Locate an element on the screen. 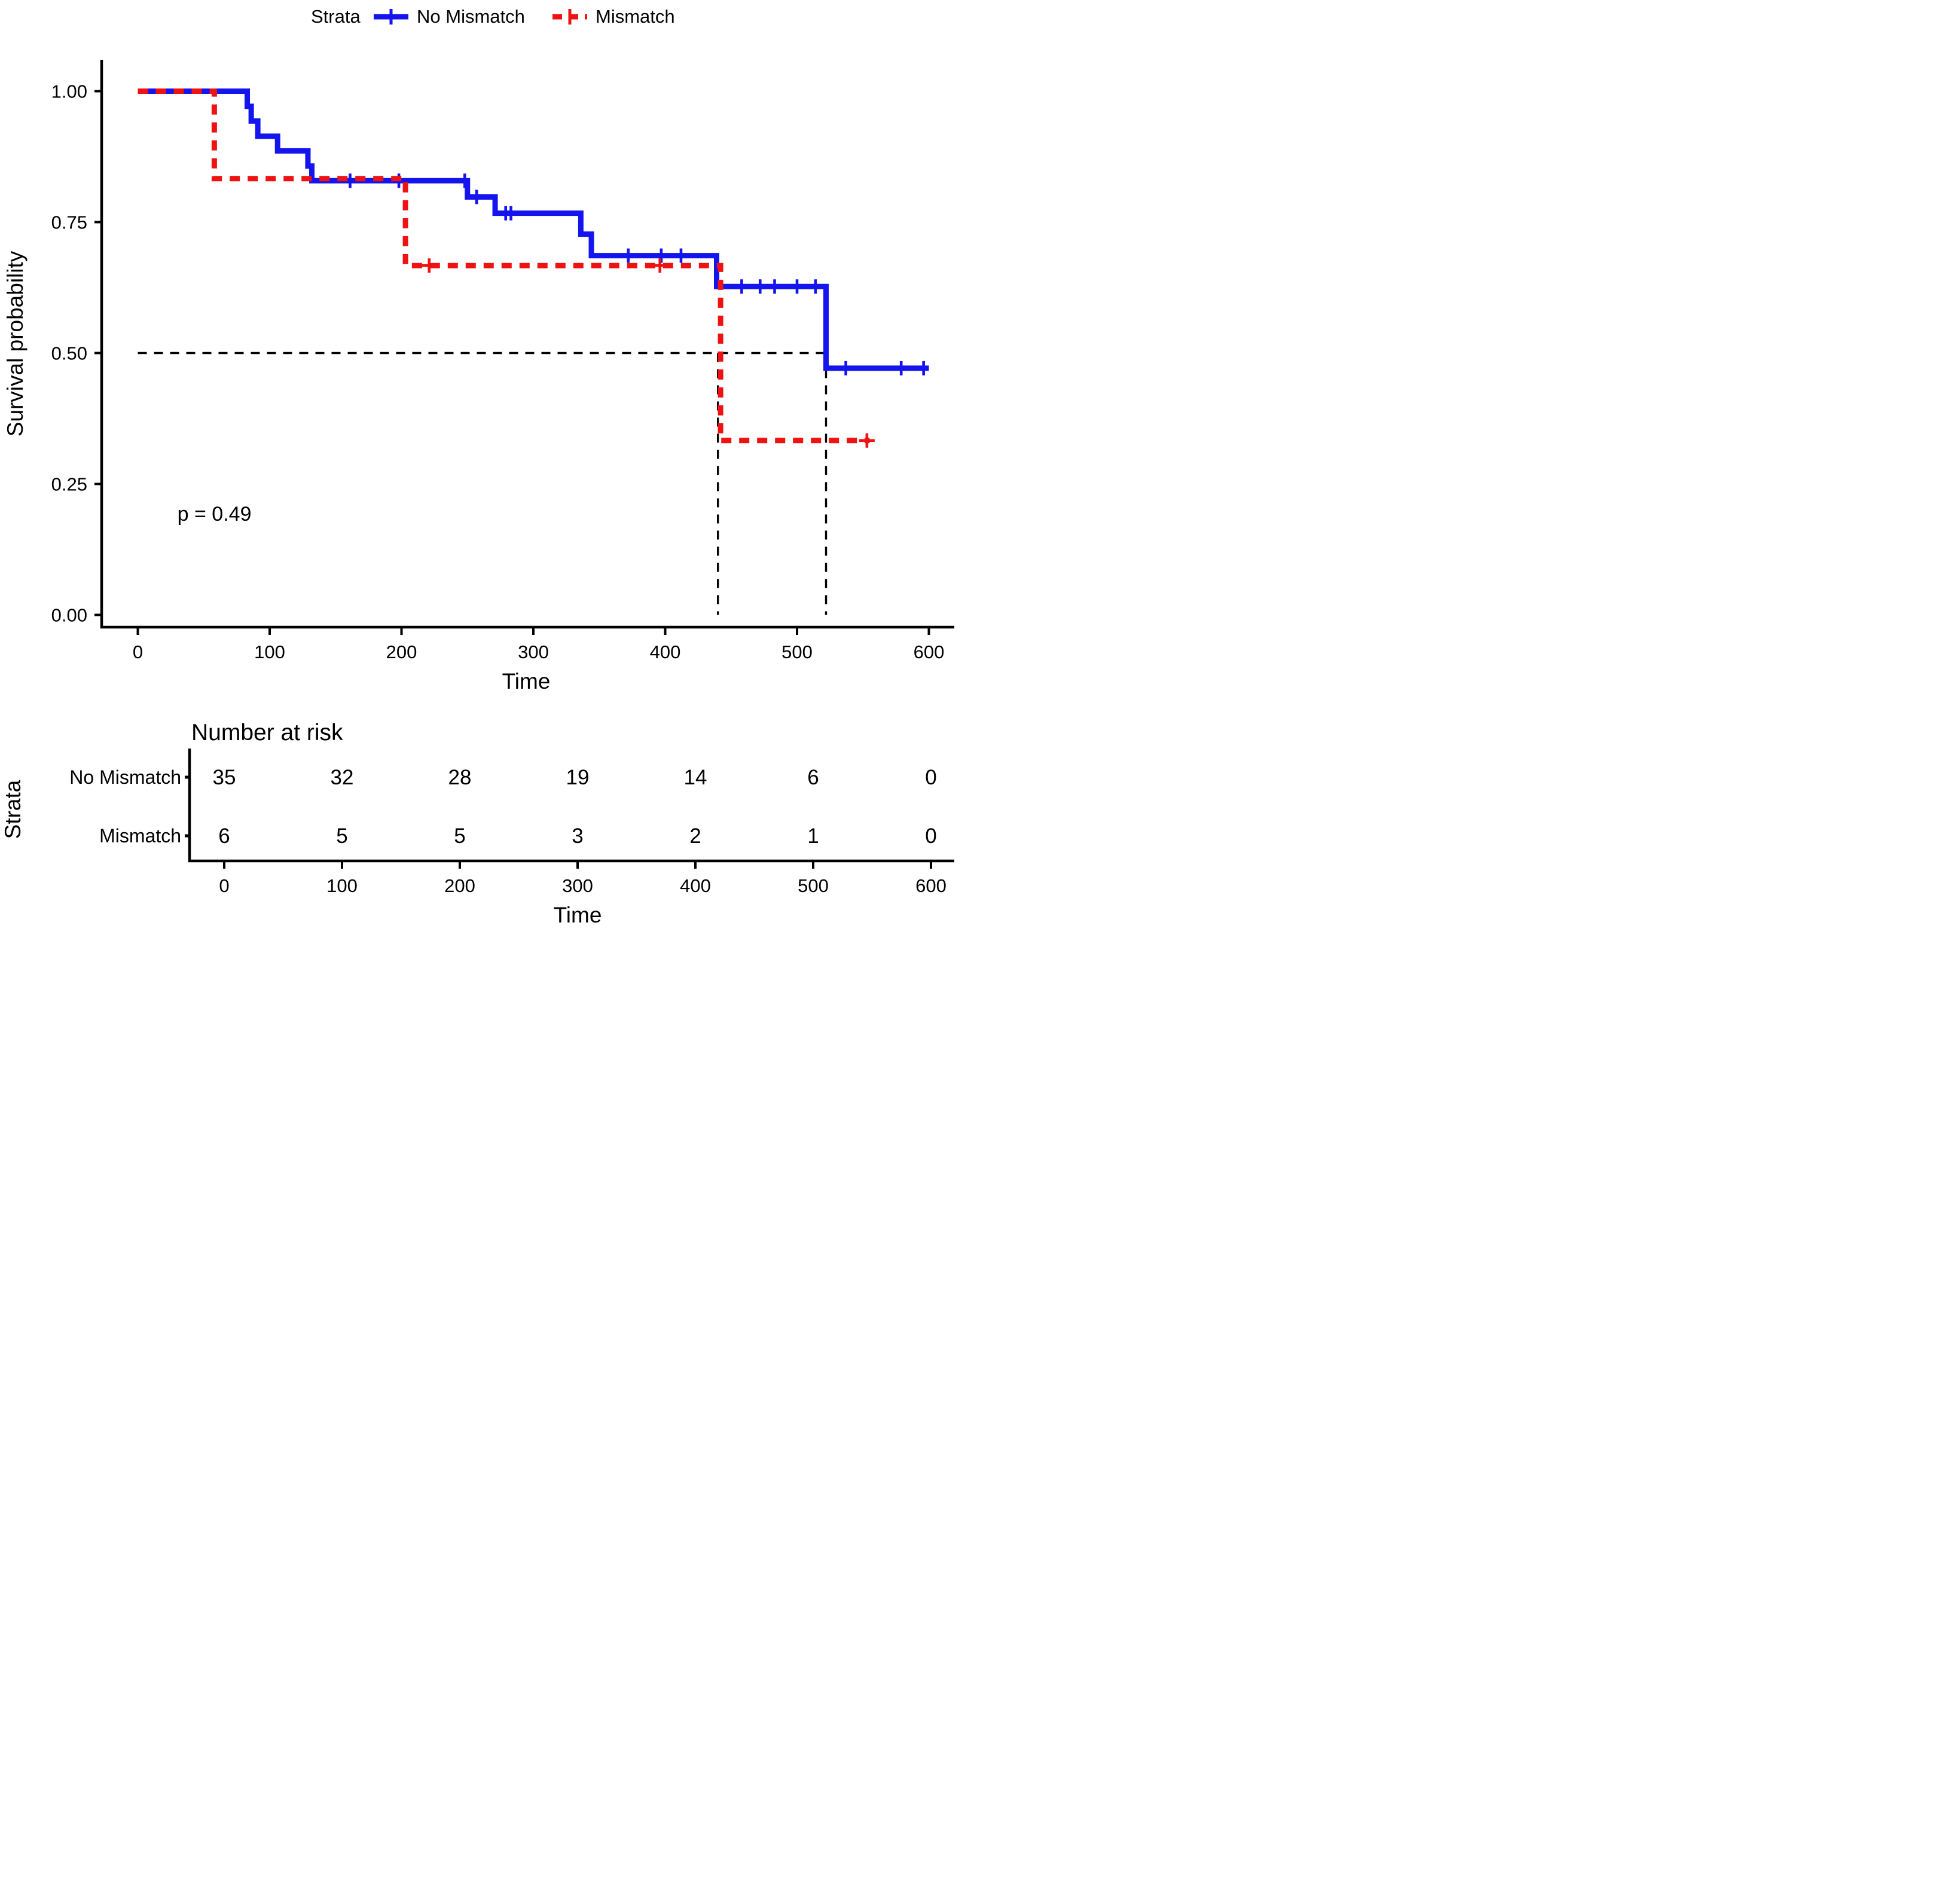  risk-value: 28 is located at coordinates (460, 777).